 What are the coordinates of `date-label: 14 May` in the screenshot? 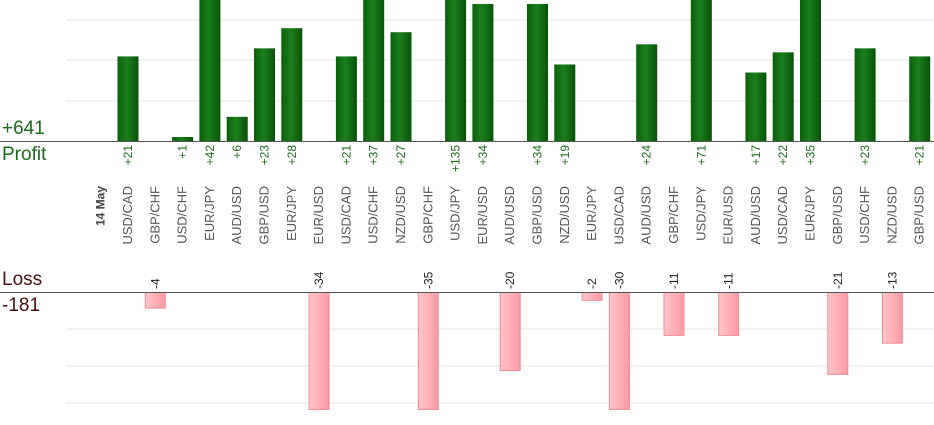 It's located at (101, 206).